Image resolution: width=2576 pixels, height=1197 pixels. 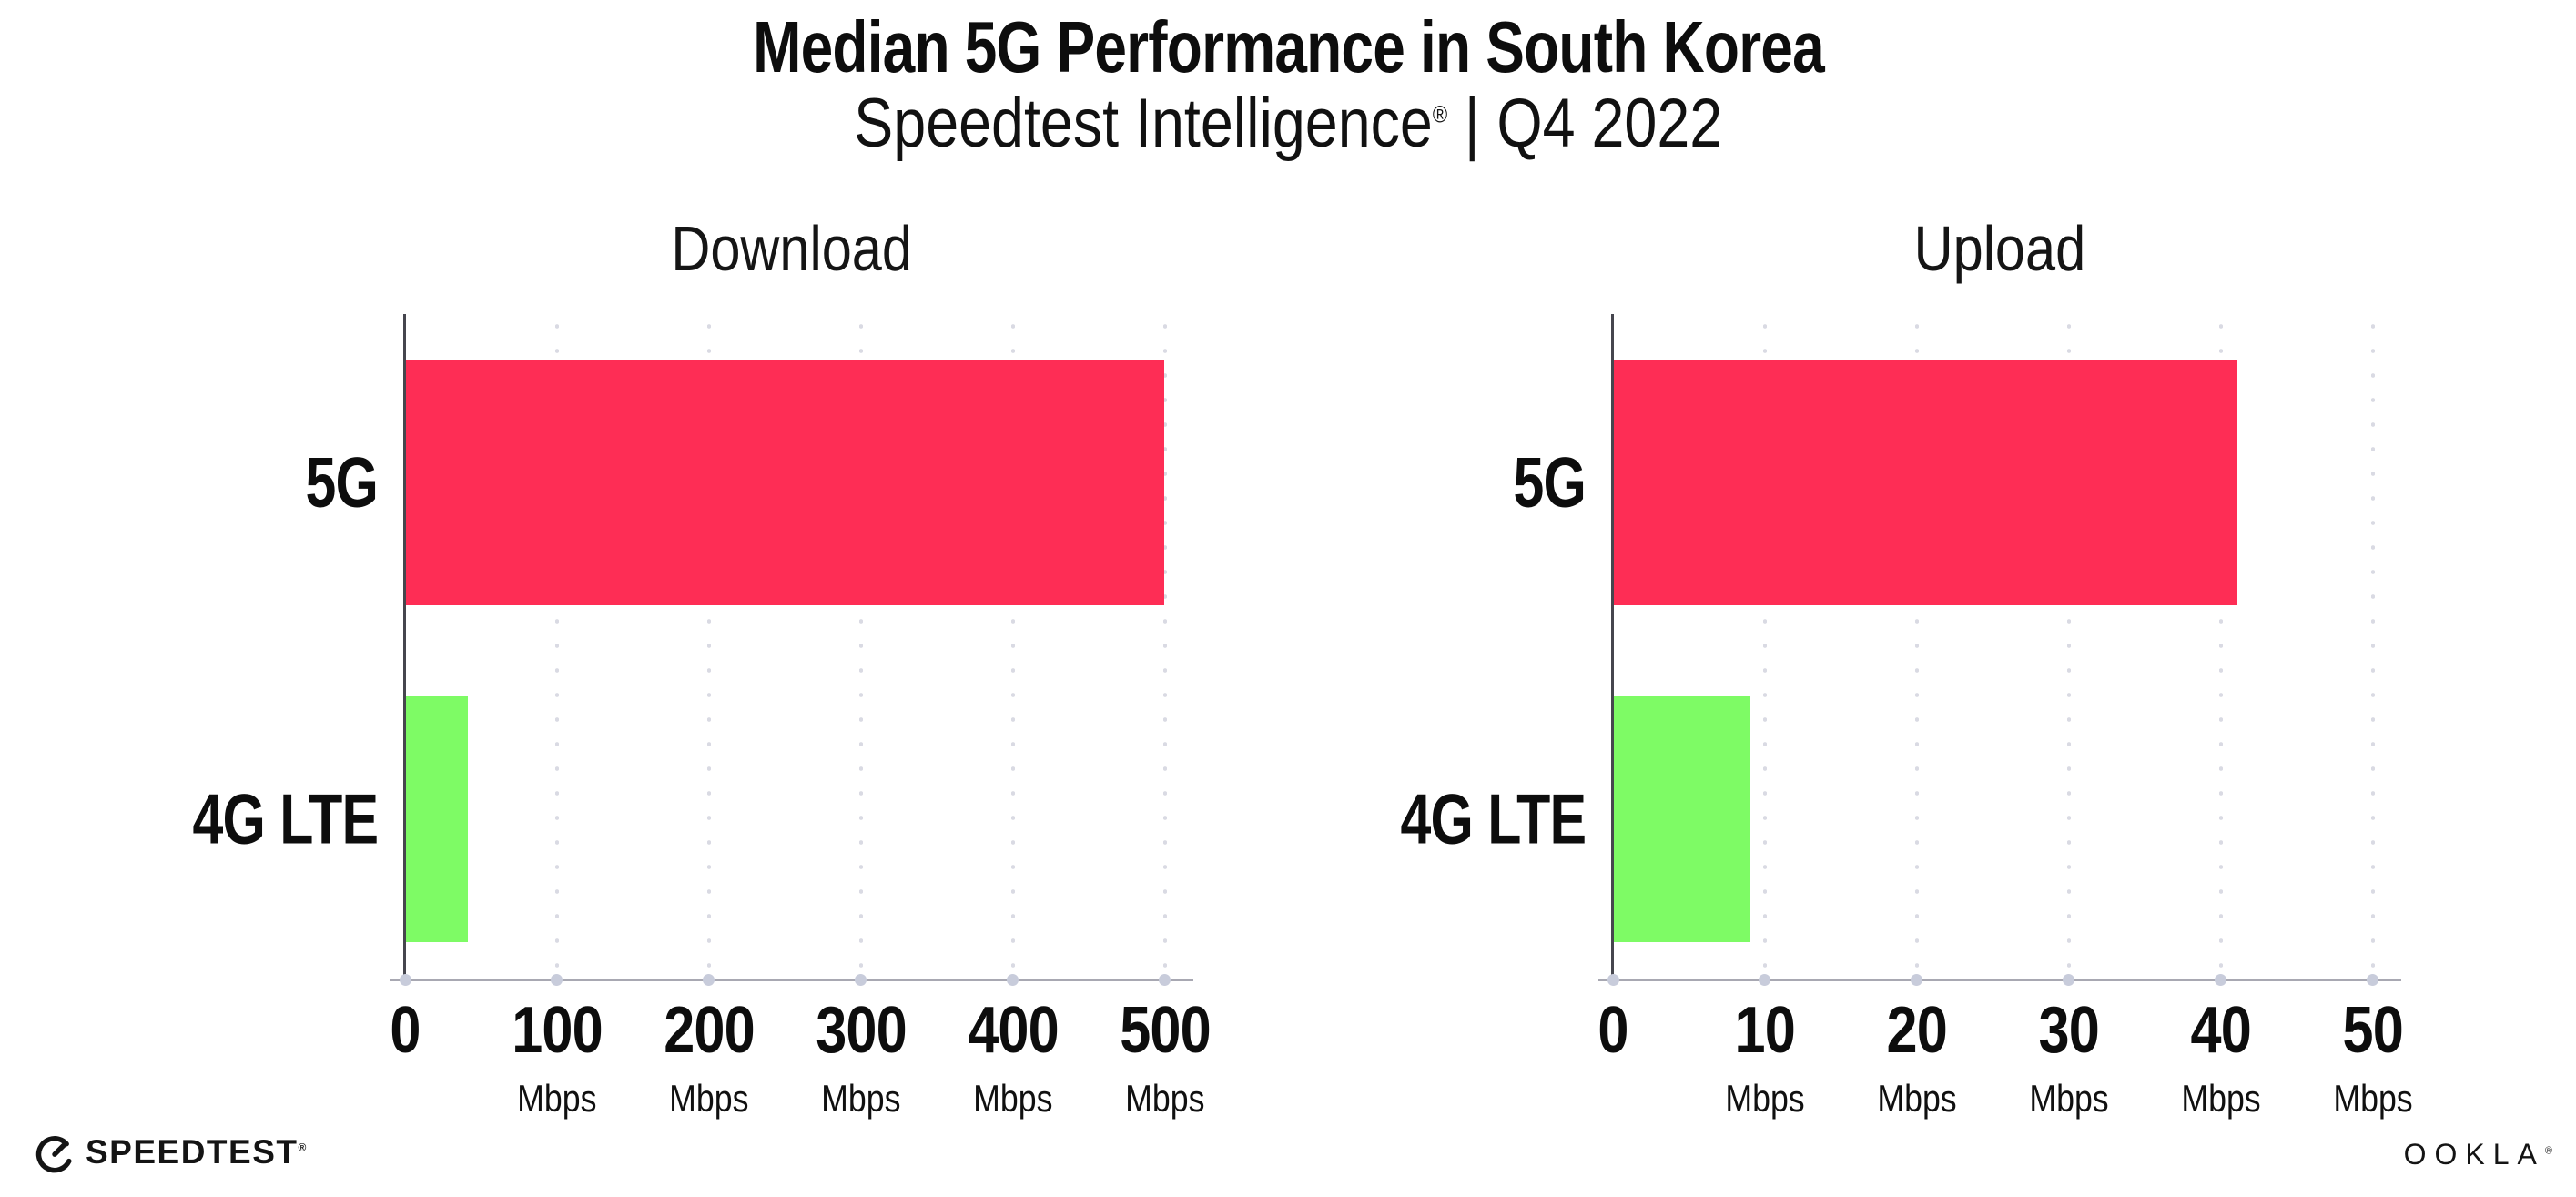 I want to click on tick-200: 200 Mbps, so click(x=708, y=1057).